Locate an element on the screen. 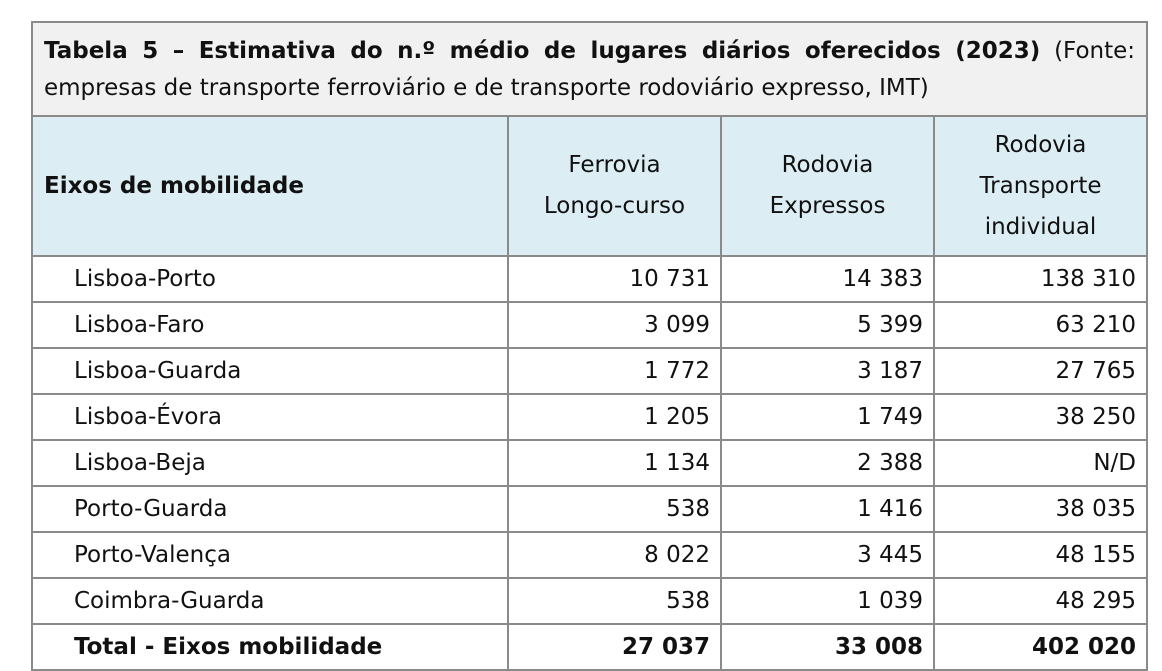  header-ferrovia: Ferrovia Longo-curso is located at coordinates (614, 186).